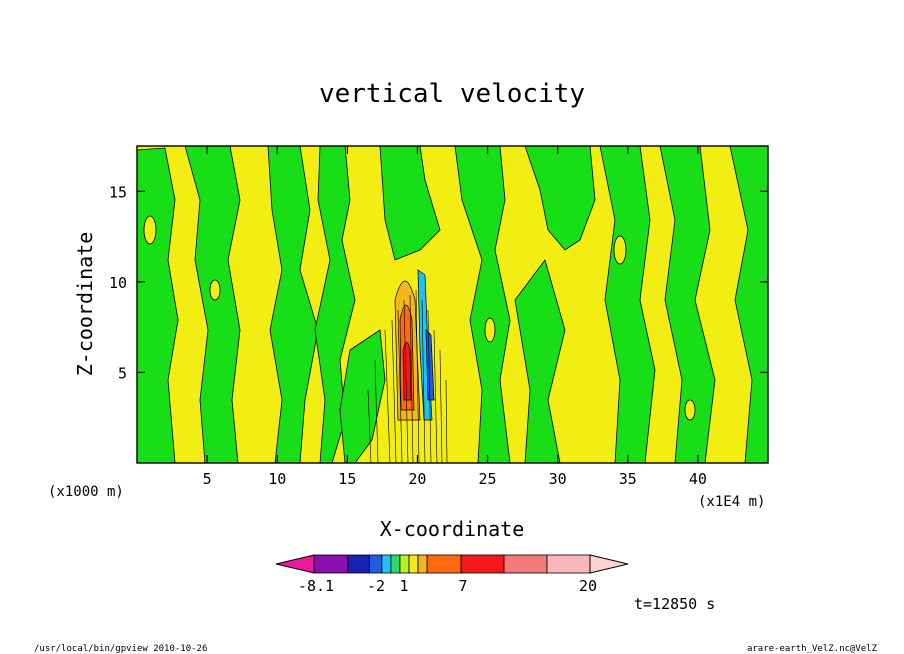 This screenshot has width=904, height=654. Describe the element at coordinates (452, 529) in the screenshot. I see `x-axis-title: X-coordinate` at that location.